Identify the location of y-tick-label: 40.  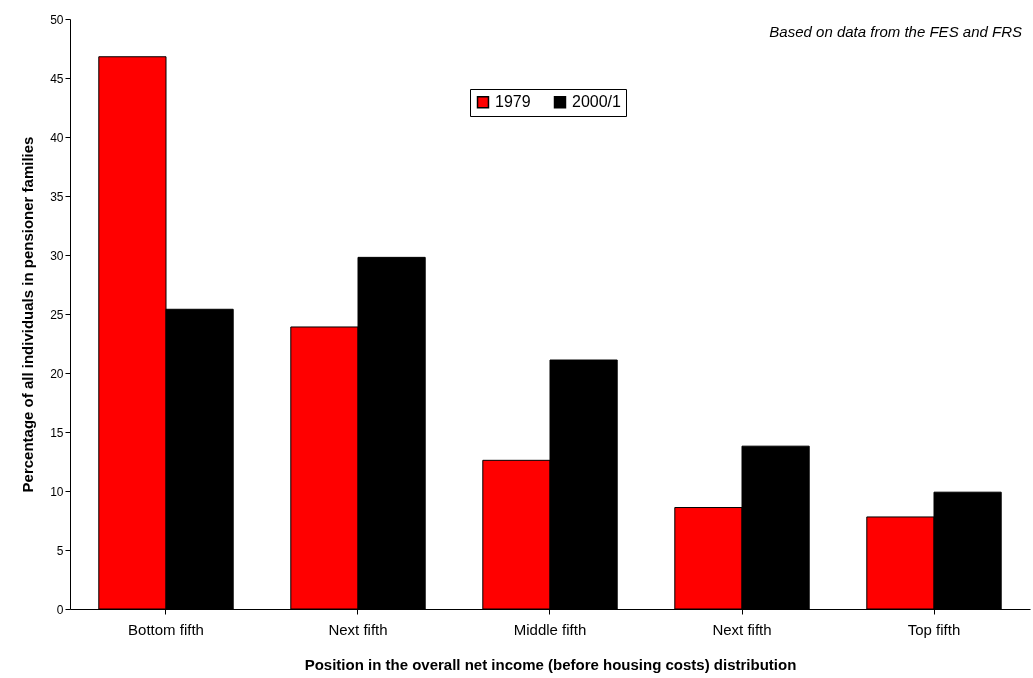
(57, 137).